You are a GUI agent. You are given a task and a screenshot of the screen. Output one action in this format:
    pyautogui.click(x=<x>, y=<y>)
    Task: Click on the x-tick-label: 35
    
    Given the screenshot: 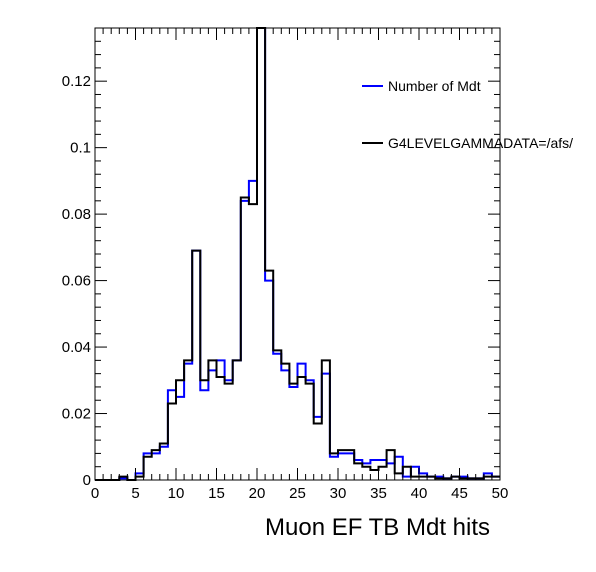 What is the action you would take?
    pyautogui.click(x=378, y=493)
    